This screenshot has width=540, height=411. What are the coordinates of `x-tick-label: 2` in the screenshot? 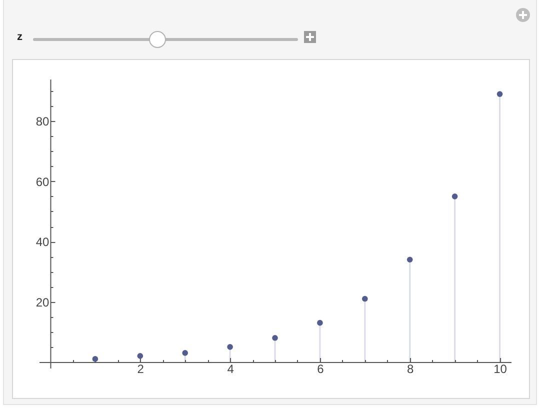 It's located at (140, 369).